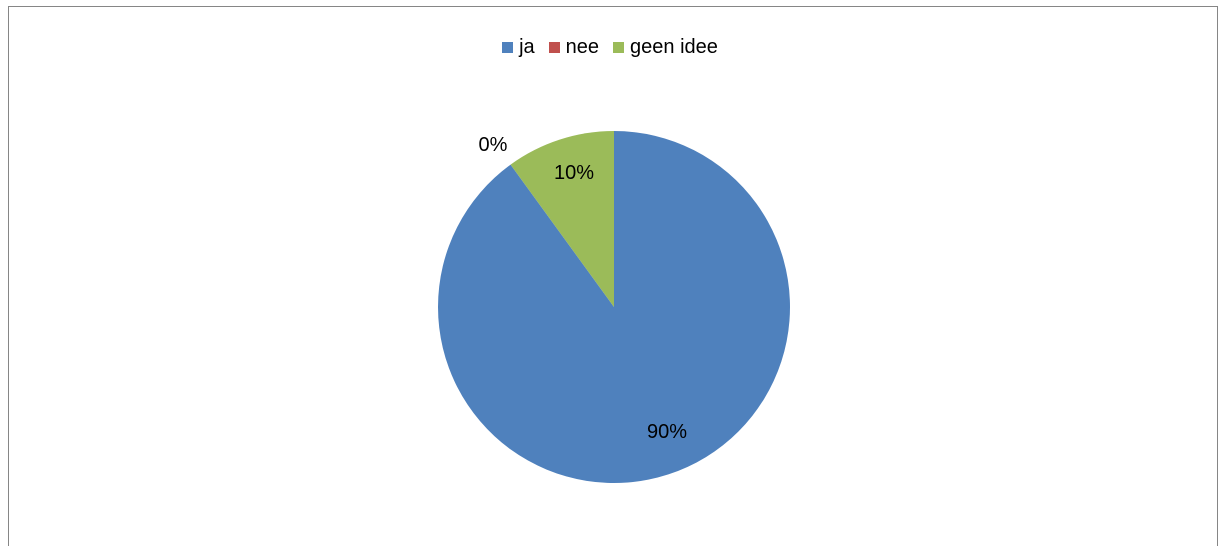 This screenshot has height=546, width=1220. What do you see at coordinates (619, 47) in the screenshot?
I see `legend-swatch-geen-idee` at bounding box center [619, 47].